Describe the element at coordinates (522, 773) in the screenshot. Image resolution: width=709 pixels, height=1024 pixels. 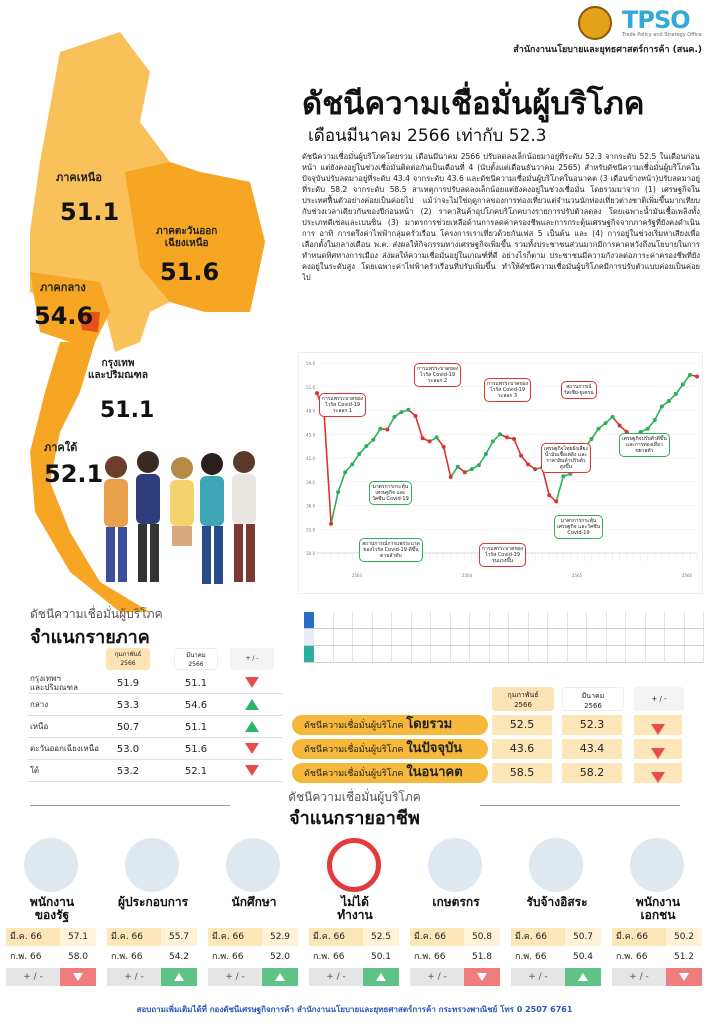
I see `overall-prev-value: 58.5` at that location.